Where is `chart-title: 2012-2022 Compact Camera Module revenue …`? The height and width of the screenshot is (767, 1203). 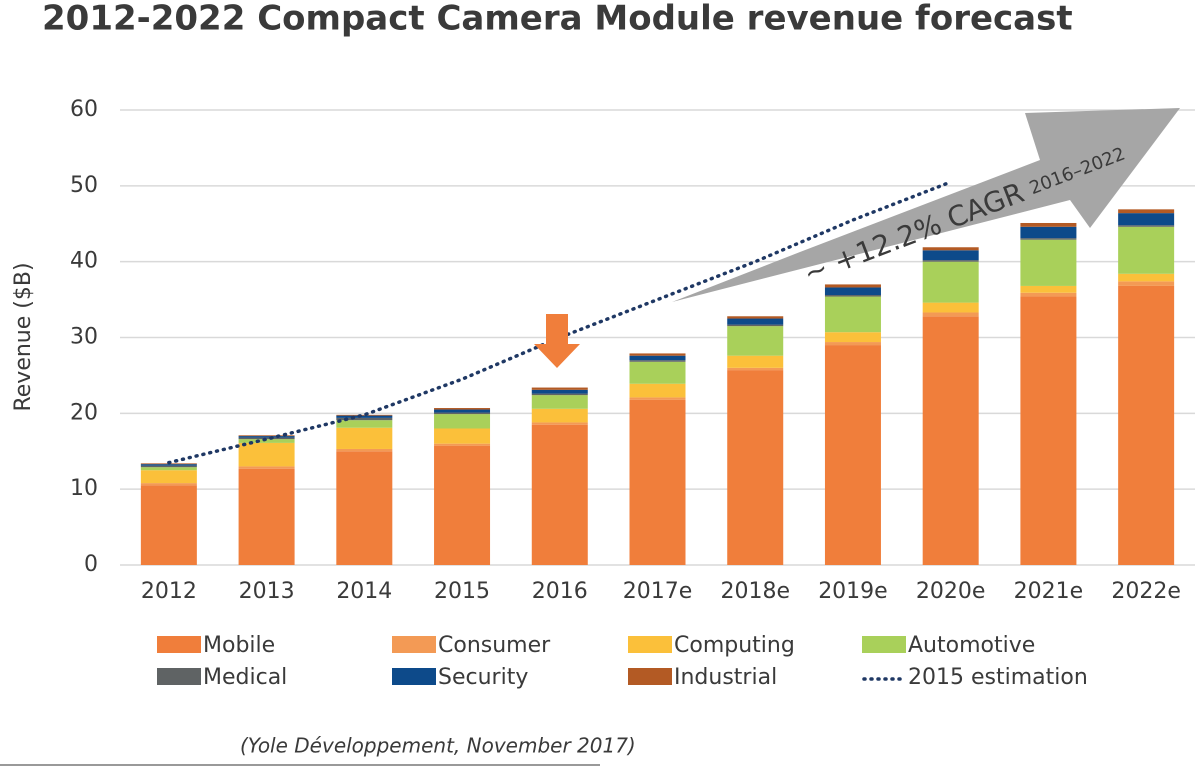
chart-title: 2012-2022 Compact Camera Module revenue … is located at coordinates (557, 19).